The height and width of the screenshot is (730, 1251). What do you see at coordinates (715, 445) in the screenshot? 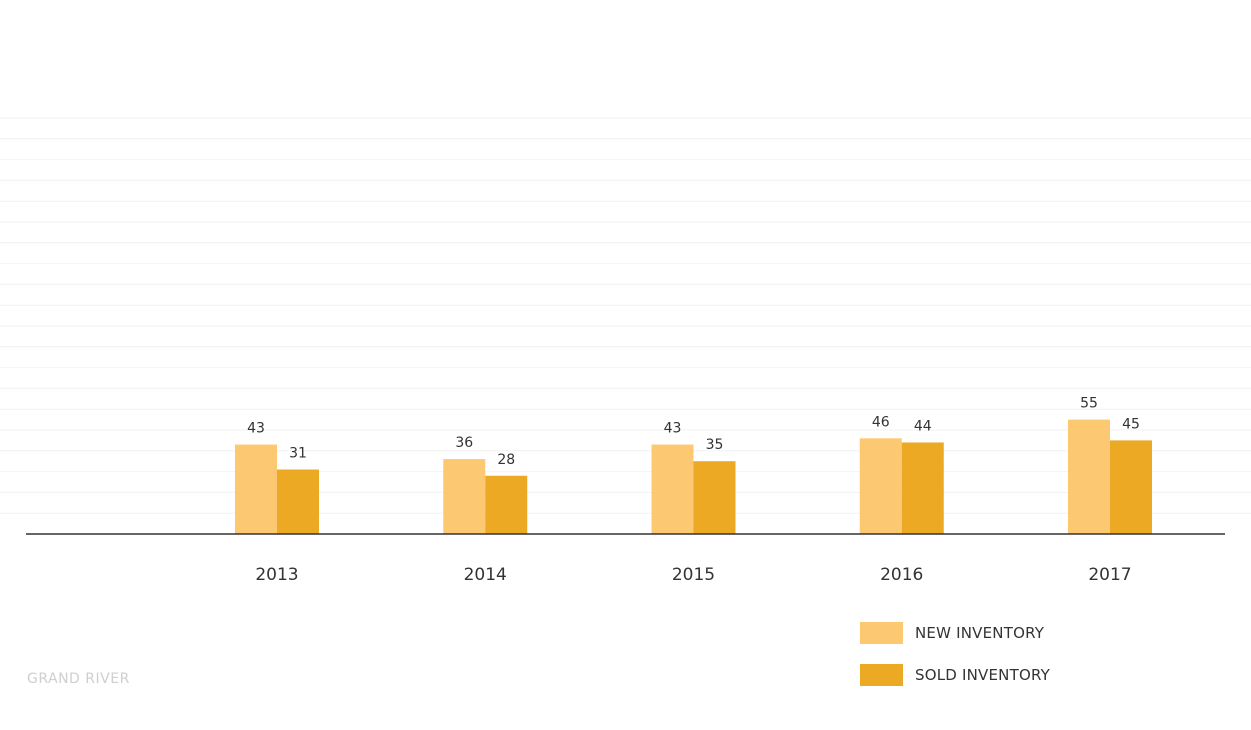
I see `value-label-sold-inventory-2015: 35` at bounding box center [715, 445].